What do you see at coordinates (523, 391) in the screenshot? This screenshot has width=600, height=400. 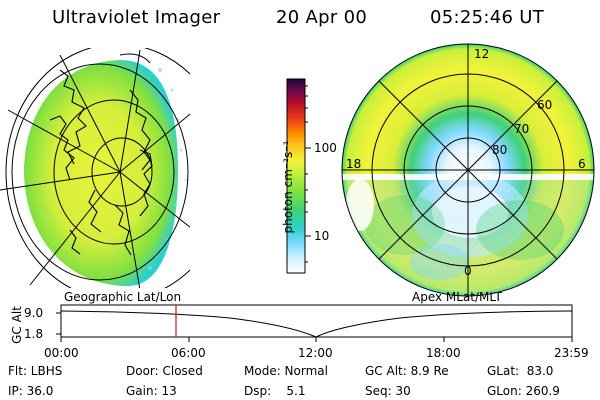 I see `status-glon: GLon: 260.9` at bounding box center [523, 391].